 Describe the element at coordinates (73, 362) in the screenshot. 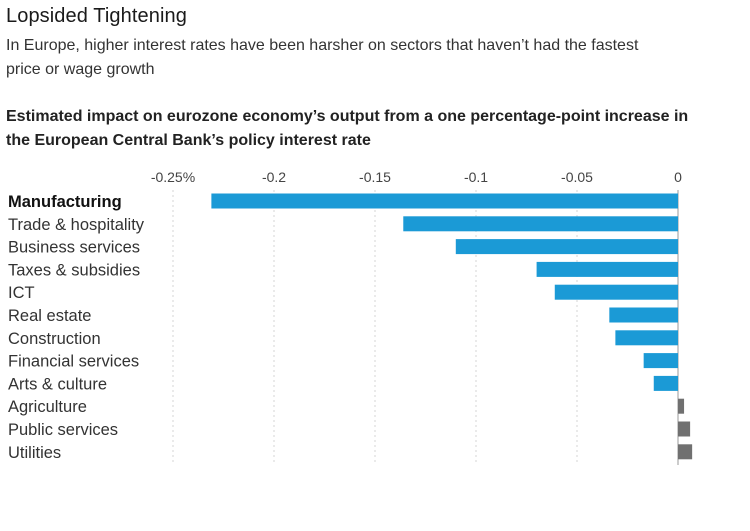

I see `category-label: Financial services` at that location.